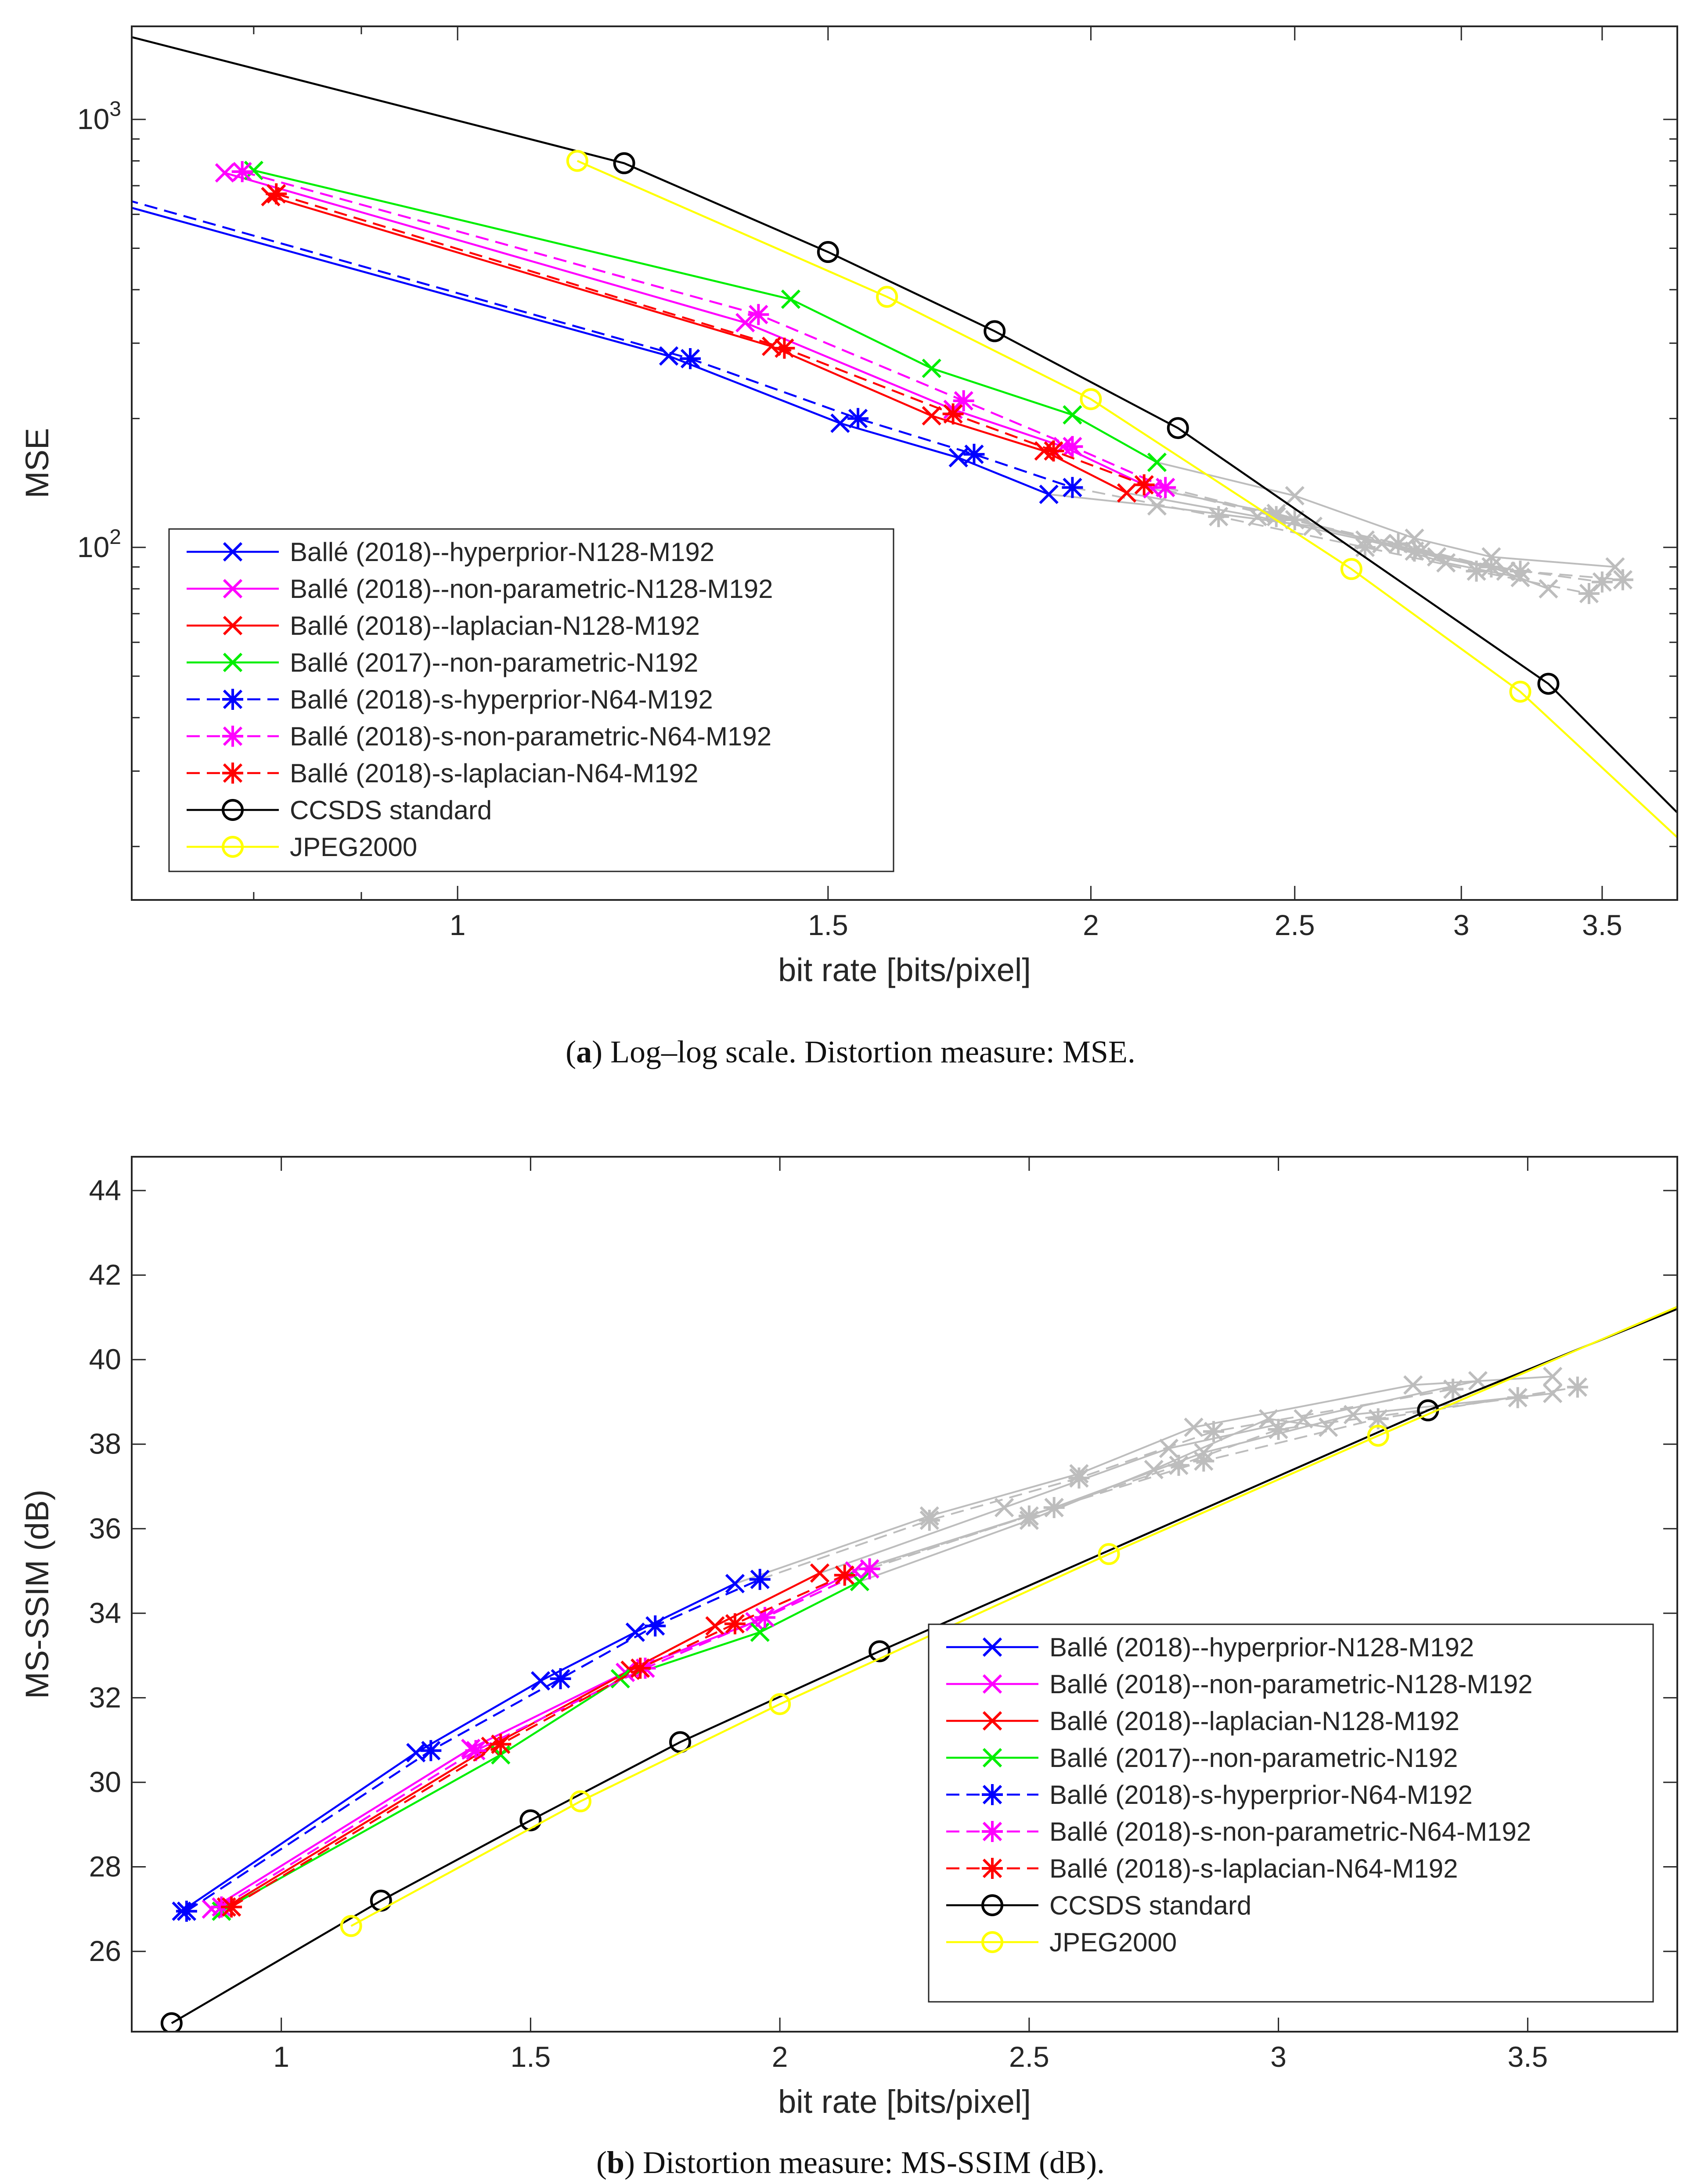 This screenshot has width=1701, height=2184. Describe the element at coordinates (530, 736) in the screenshot. I see `legend-label: Ballé (2018)-s-non-parametric-N64-M192` at that location.